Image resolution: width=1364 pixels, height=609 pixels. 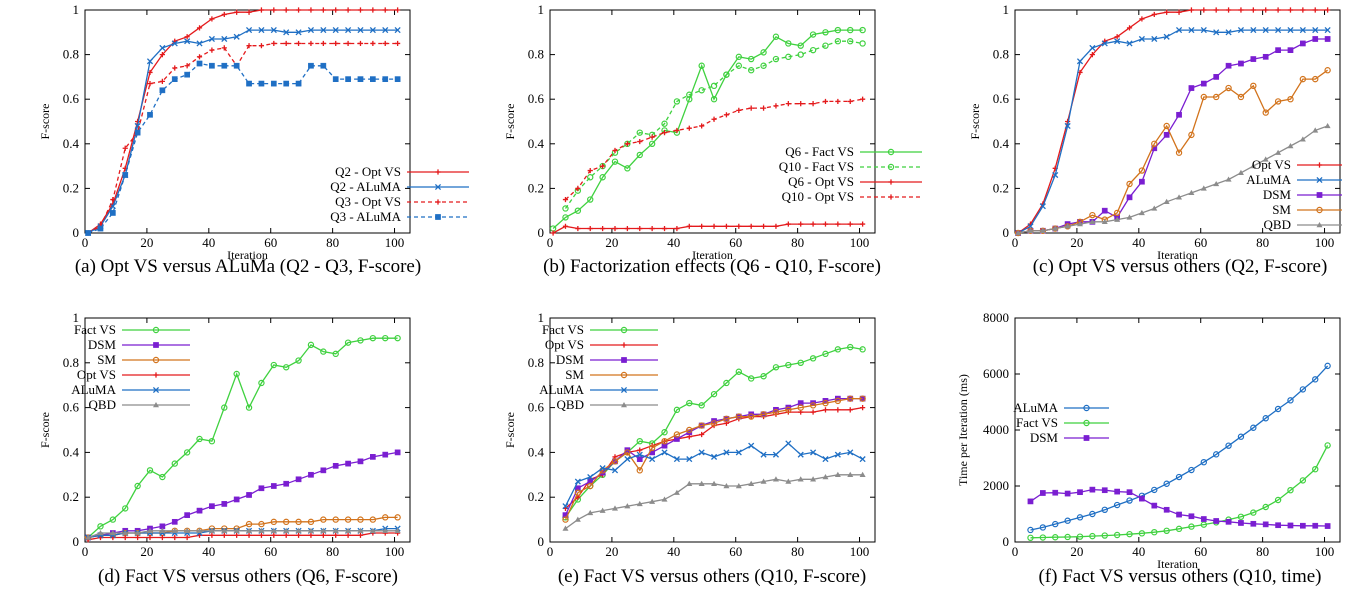 What do you see at coordinates (365, 216) in the screenshot?
I see `legend-label: Q3 - ALuMA` at bounding box center [365, 216].